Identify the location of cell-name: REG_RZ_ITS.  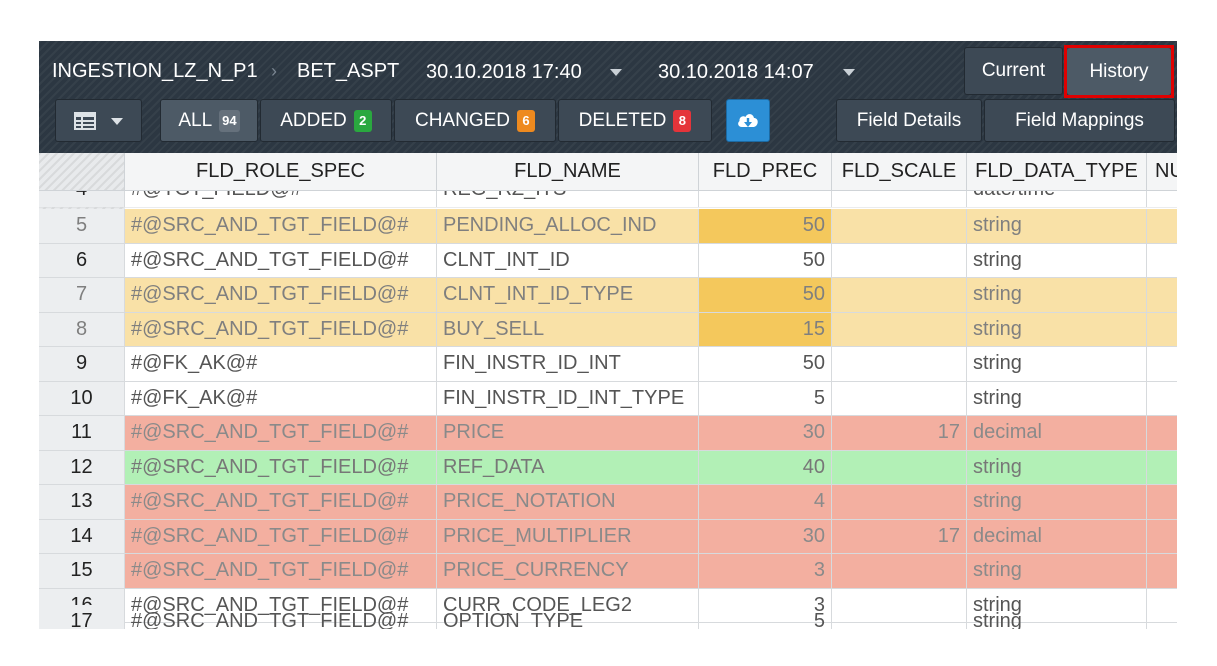
(568, 199).